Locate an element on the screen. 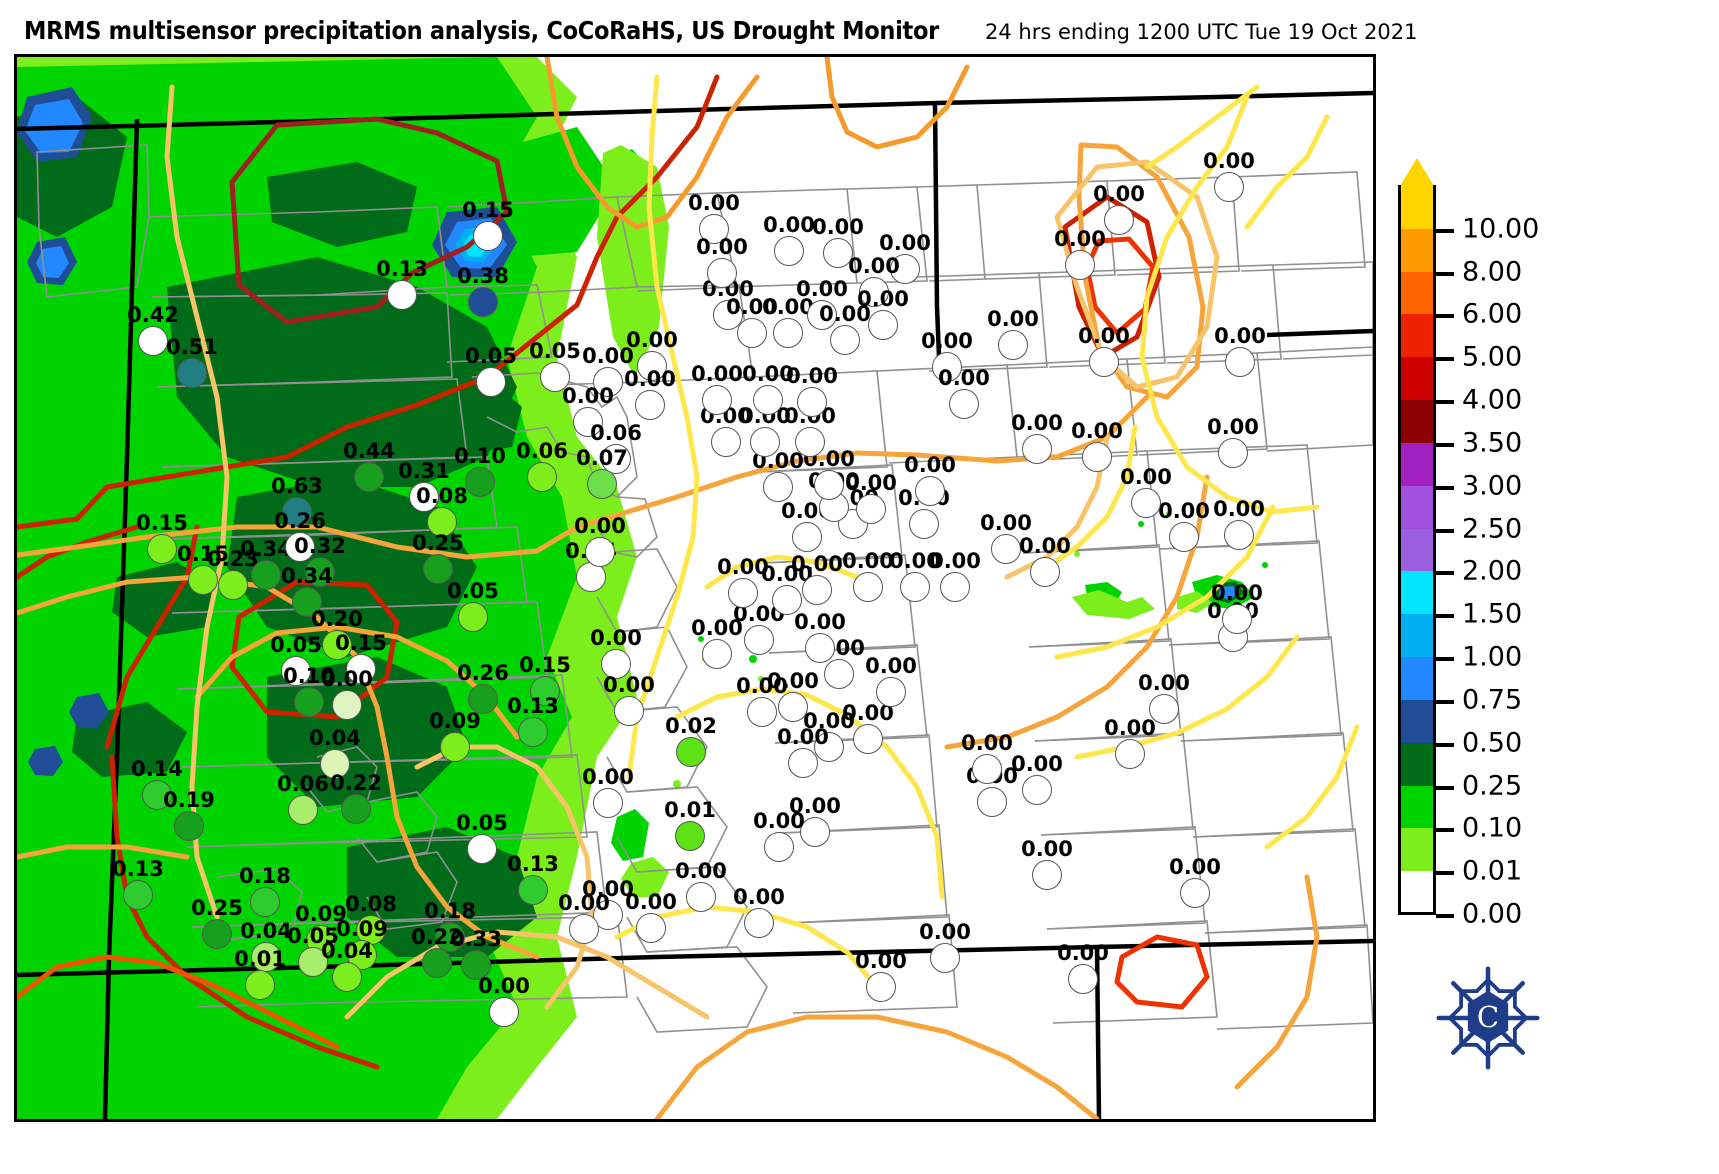 The height and width of the screenshot is (1174, 1719). station-value-label: 0.14 is located at coordinates (157, 769).